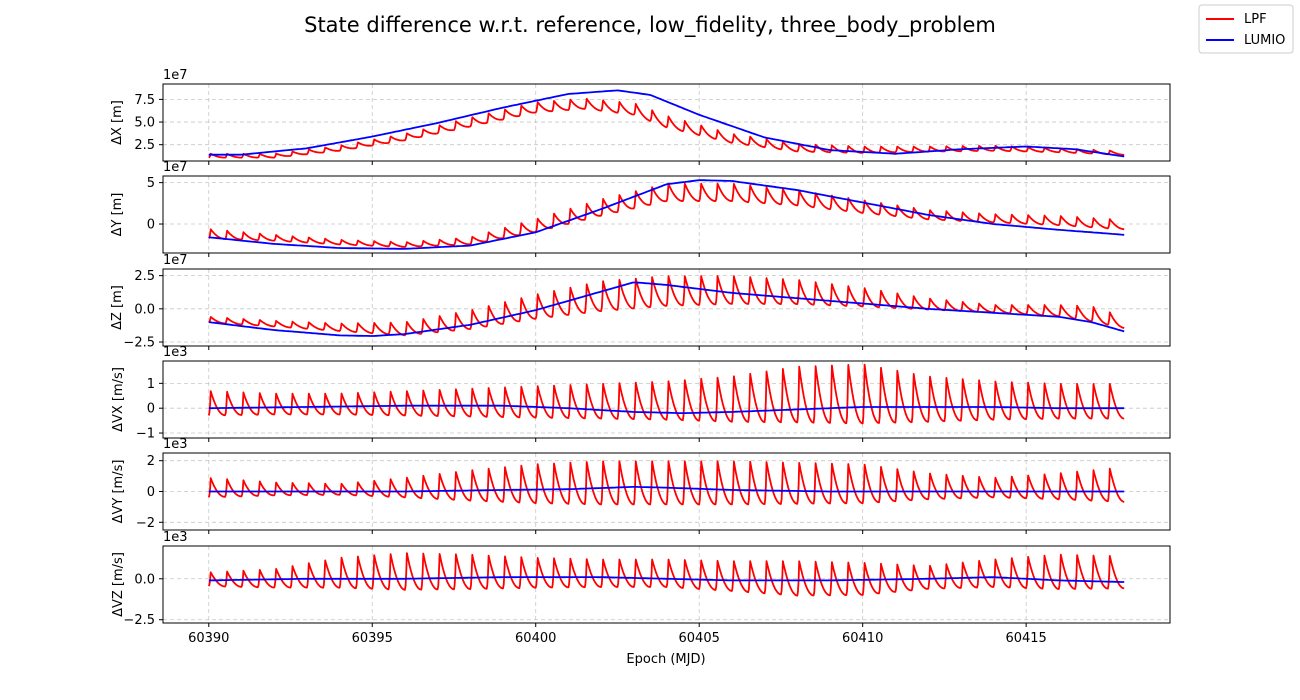 The height and width of the screenshot is (700, 1300). What do you see at coordinates (699, 638) in the screenshot?
I see `x-tick-label: 60405` at bounding box center [699, 638].